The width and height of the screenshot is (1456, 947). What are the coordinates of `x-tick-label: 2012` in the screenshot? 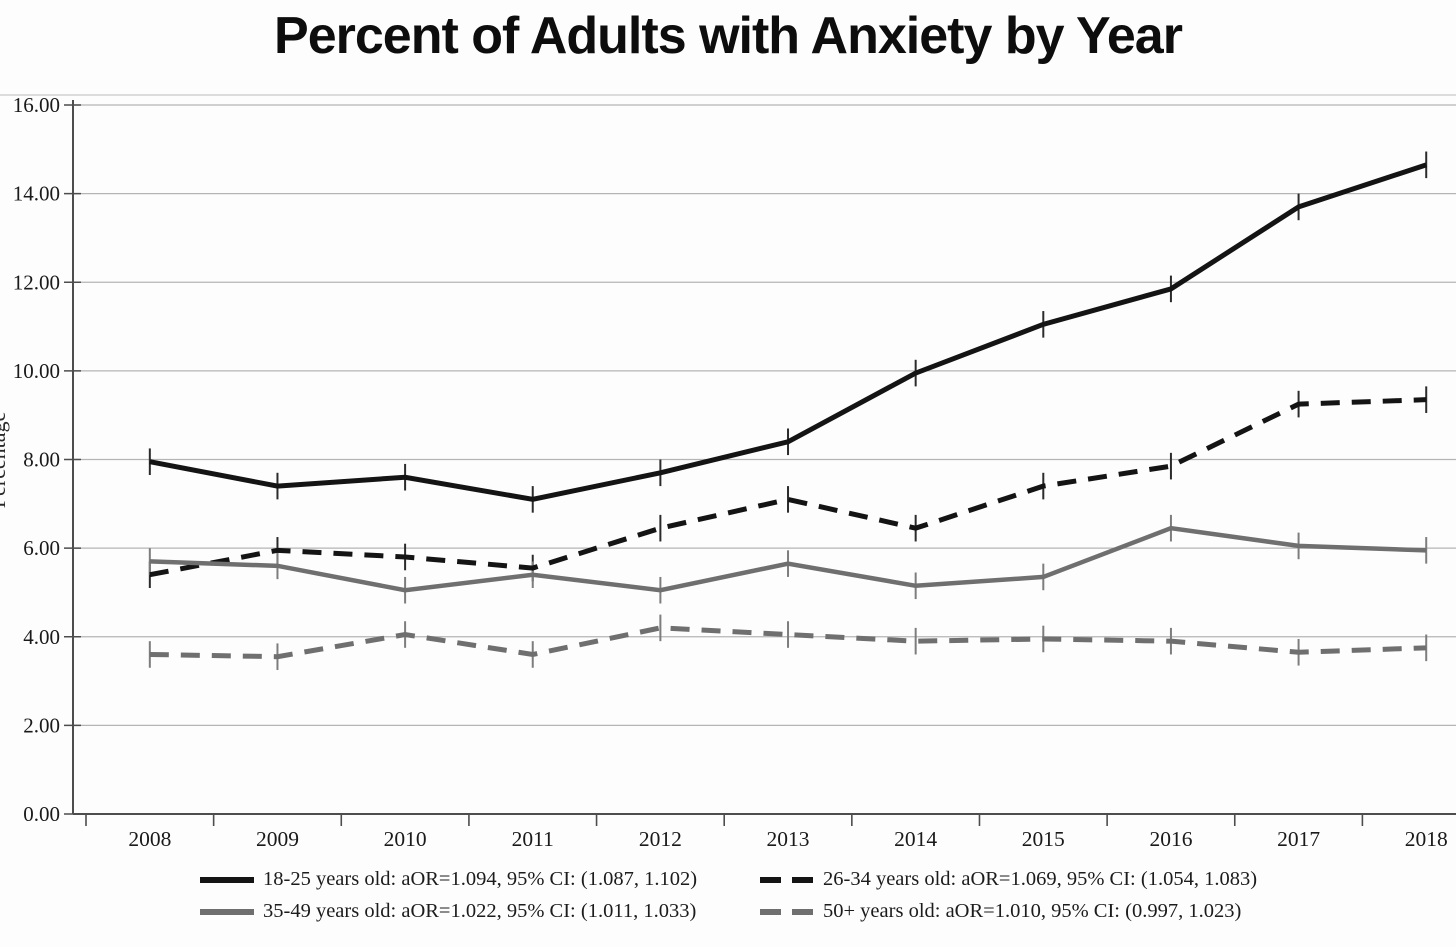 It's located at (660, 839).